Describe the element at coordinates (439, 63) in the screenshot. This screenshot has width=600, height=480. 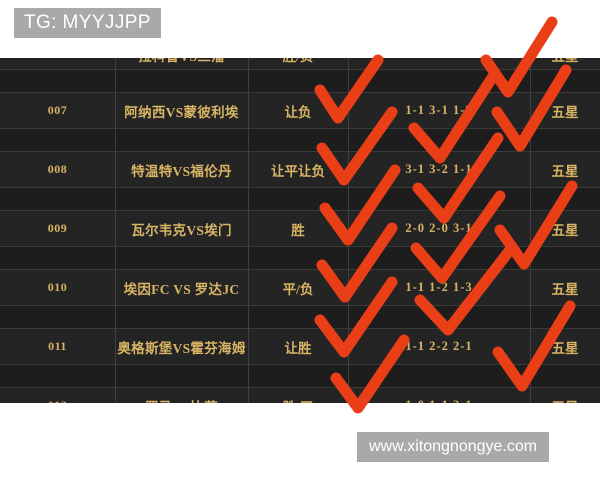
I see `row-scores: 1-1 2-1 1-3` at that location.